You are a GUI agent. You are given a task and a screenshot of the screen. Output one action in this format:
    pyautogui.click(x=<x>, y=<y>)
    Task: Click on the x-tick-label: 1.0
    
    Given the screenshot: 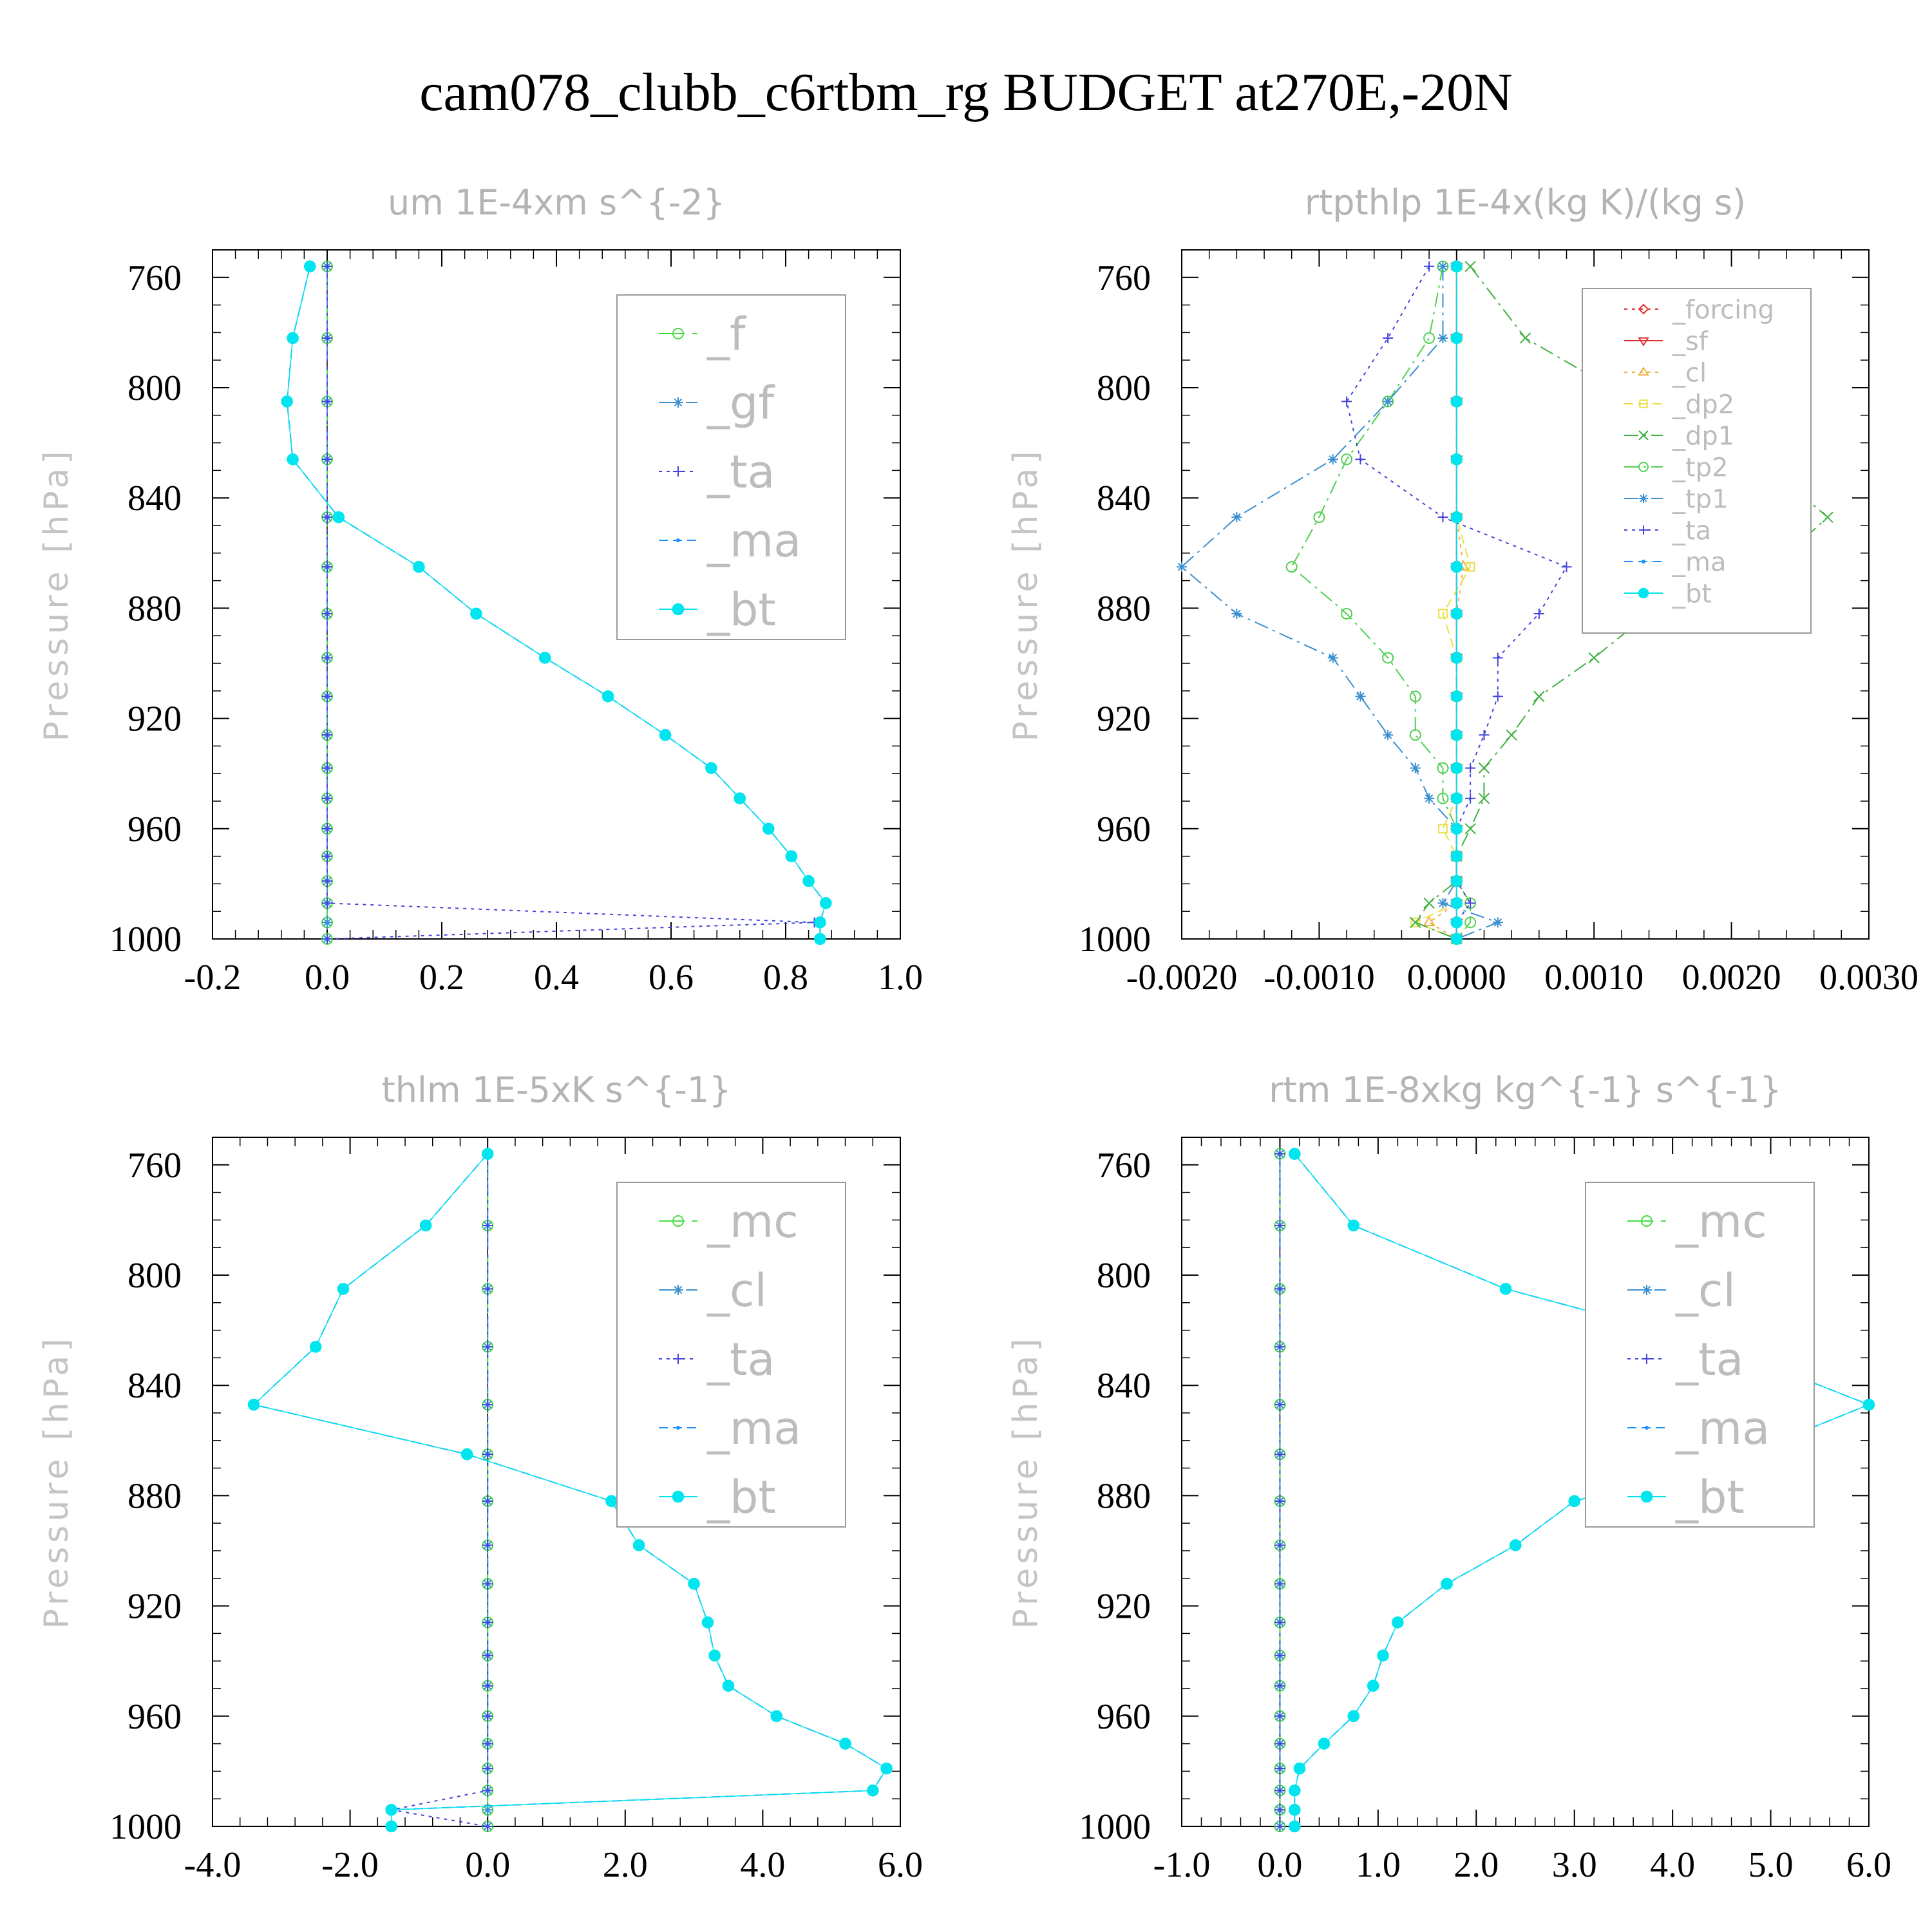 What is the action you would take?
    pyautogui.click(x=901, y=978)
    